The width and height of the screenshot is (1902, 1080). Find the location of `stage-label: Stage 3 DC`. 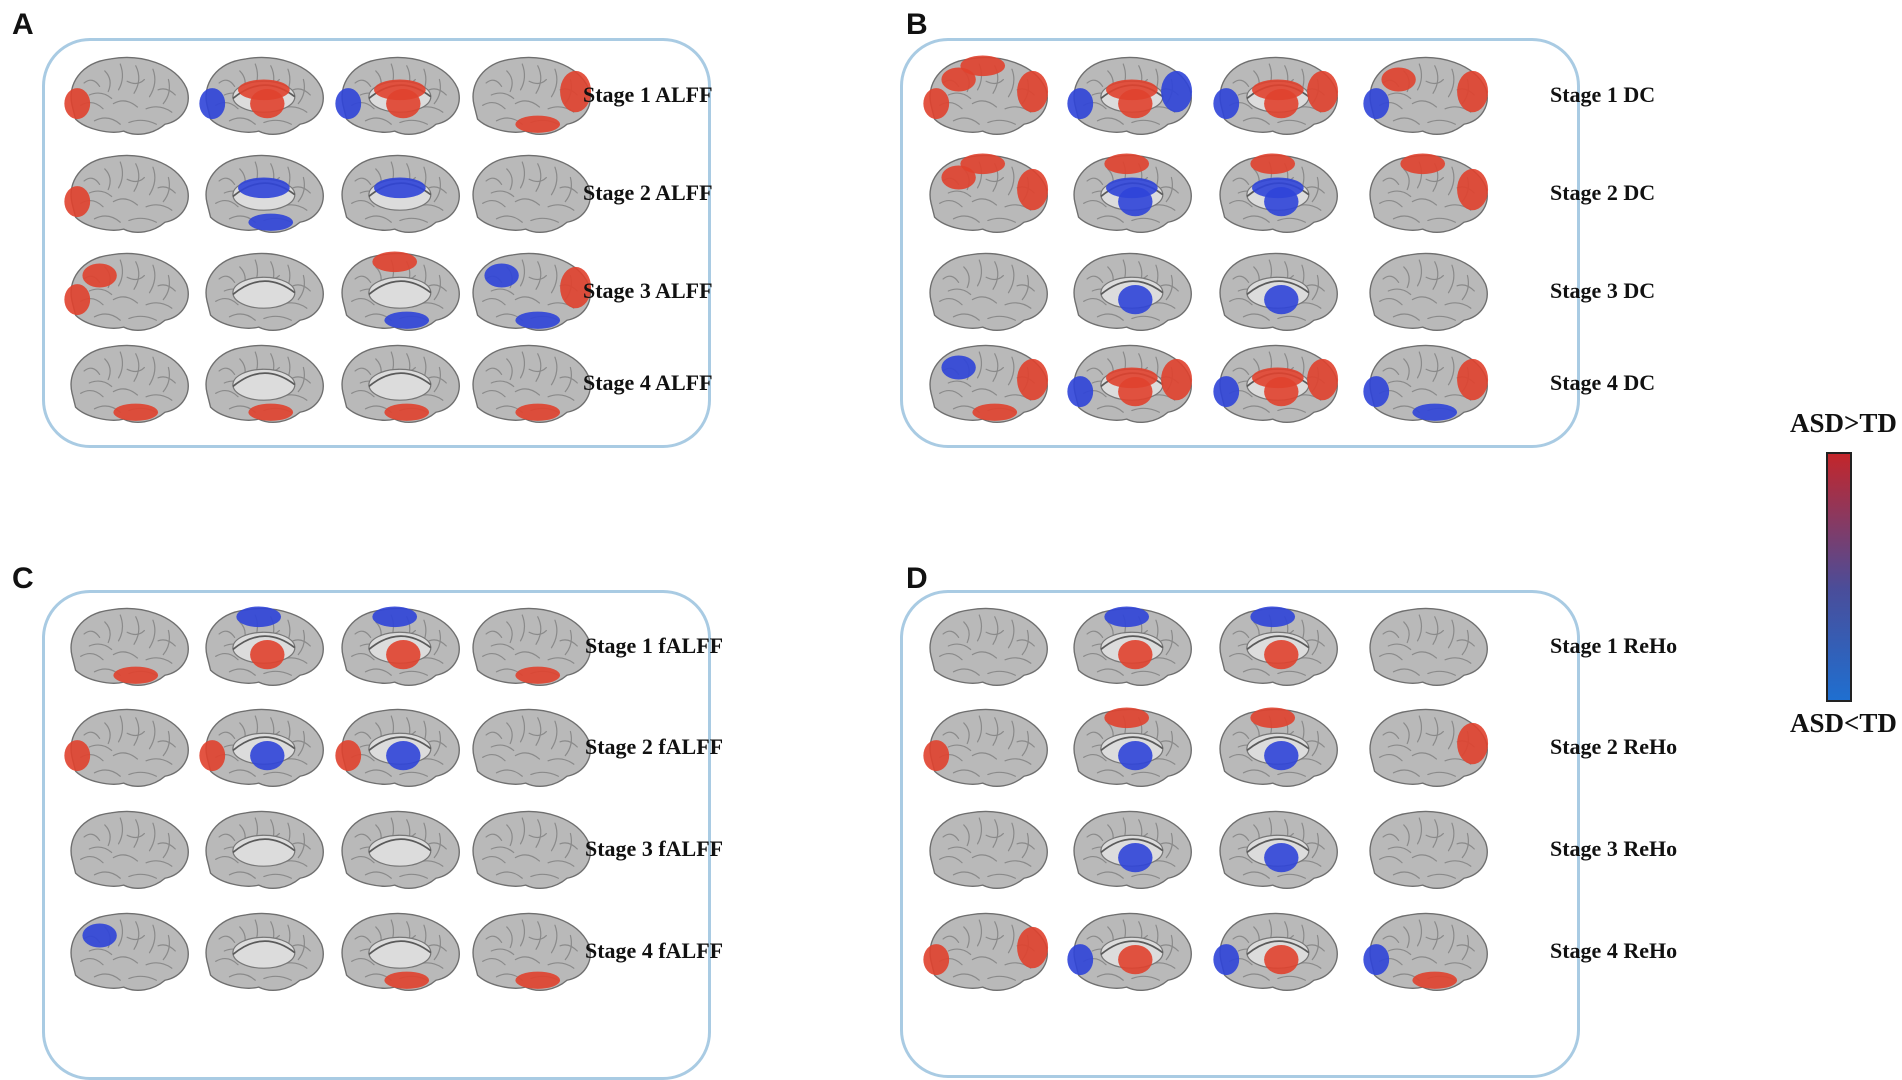

stage-label: Stage 3 DC is located at coordinates (1603, 290).